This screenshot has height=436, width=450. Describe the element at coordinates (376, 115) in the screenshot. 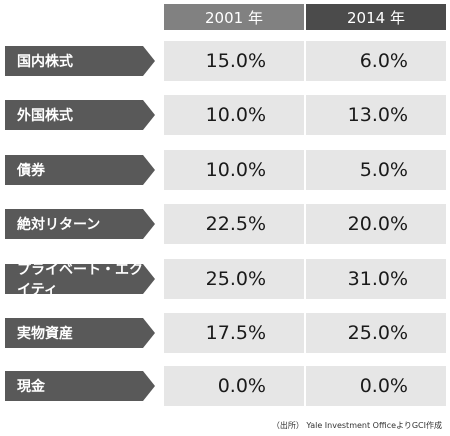

I see `value-cell-2014: 13.0%` at that location.